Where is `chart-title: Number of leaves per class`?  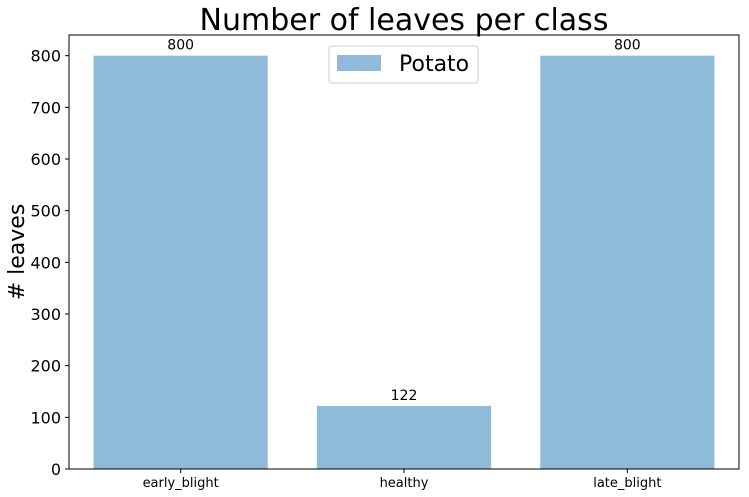 chart-title: Number of leaves per class is located at coordinates (404, 20).